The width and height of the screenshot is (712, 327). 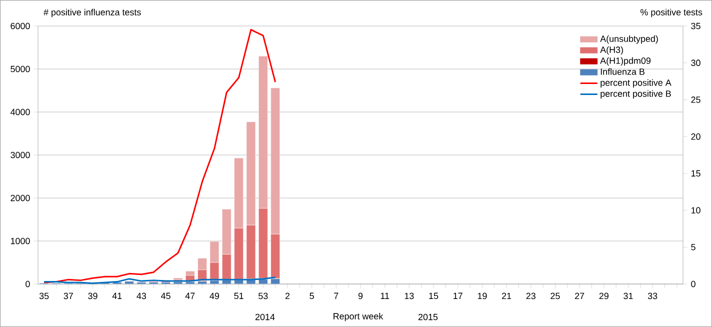 What do you see at coordinates (265, 317) in the screenshot?
I see `text: 2014` at bounding box center [265, 317].